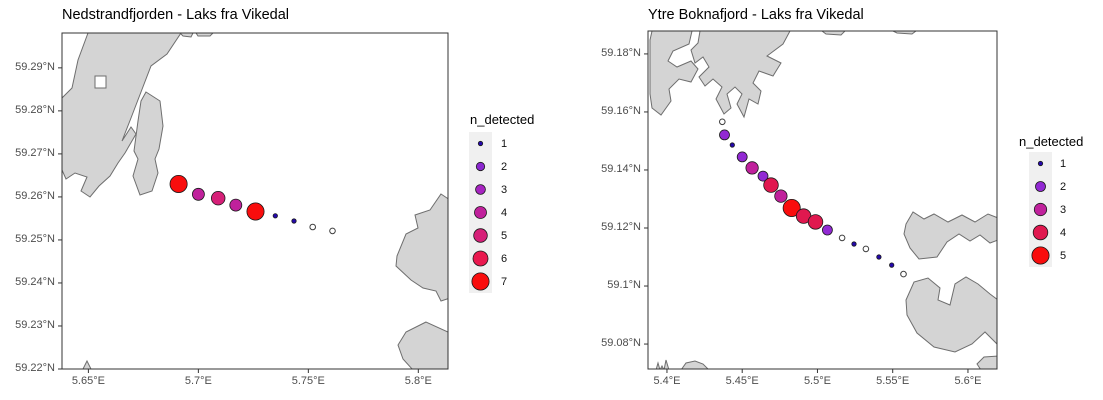 This screenshot has width=1103, height=400. I want to click on legend-value-label: 6, so click(504, 258).